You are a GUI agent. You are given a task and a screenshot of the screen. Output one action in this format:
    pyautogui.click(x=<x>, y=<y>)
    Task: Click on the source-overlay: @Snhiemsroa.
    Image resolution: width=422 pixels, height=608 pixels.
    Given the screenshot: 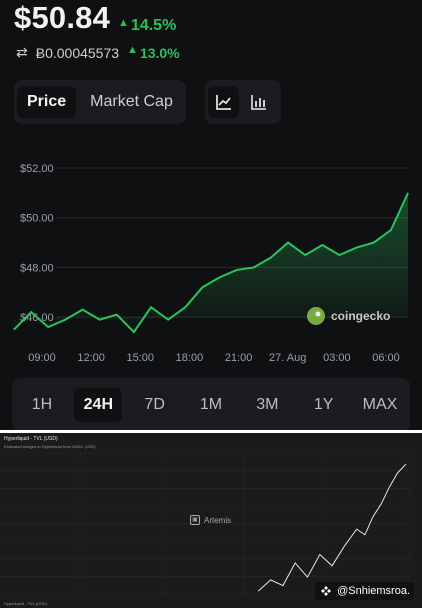 What is the action you would take?
    pyautogui.click(x=364, y=591)
    